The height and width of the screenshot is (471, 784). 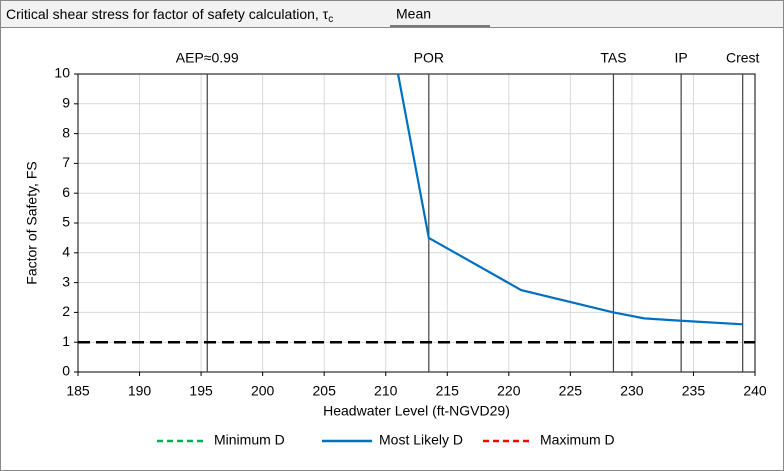 I want to click on y-tick-label: 2, so click(x=66, y=311).